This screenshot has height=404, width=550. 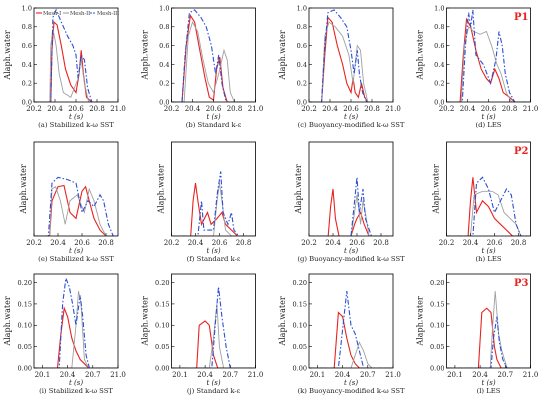 I want to click on subplot-caption: (b) Standard k-ε, so click(x=214, y=125).